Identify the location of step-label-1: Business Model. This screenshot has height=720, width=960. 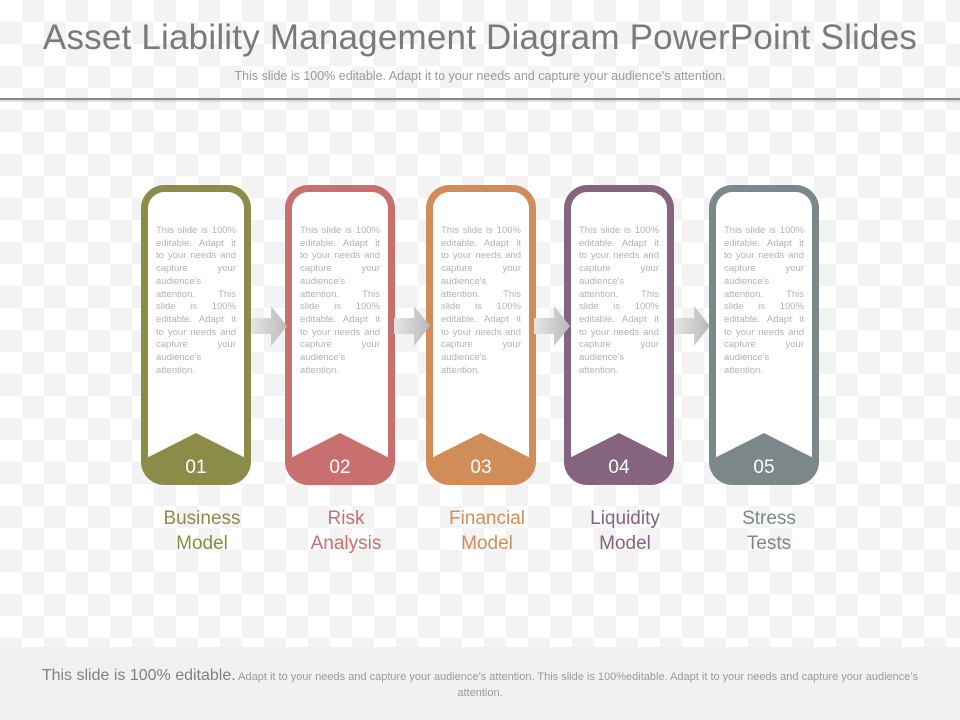
(202, 531).